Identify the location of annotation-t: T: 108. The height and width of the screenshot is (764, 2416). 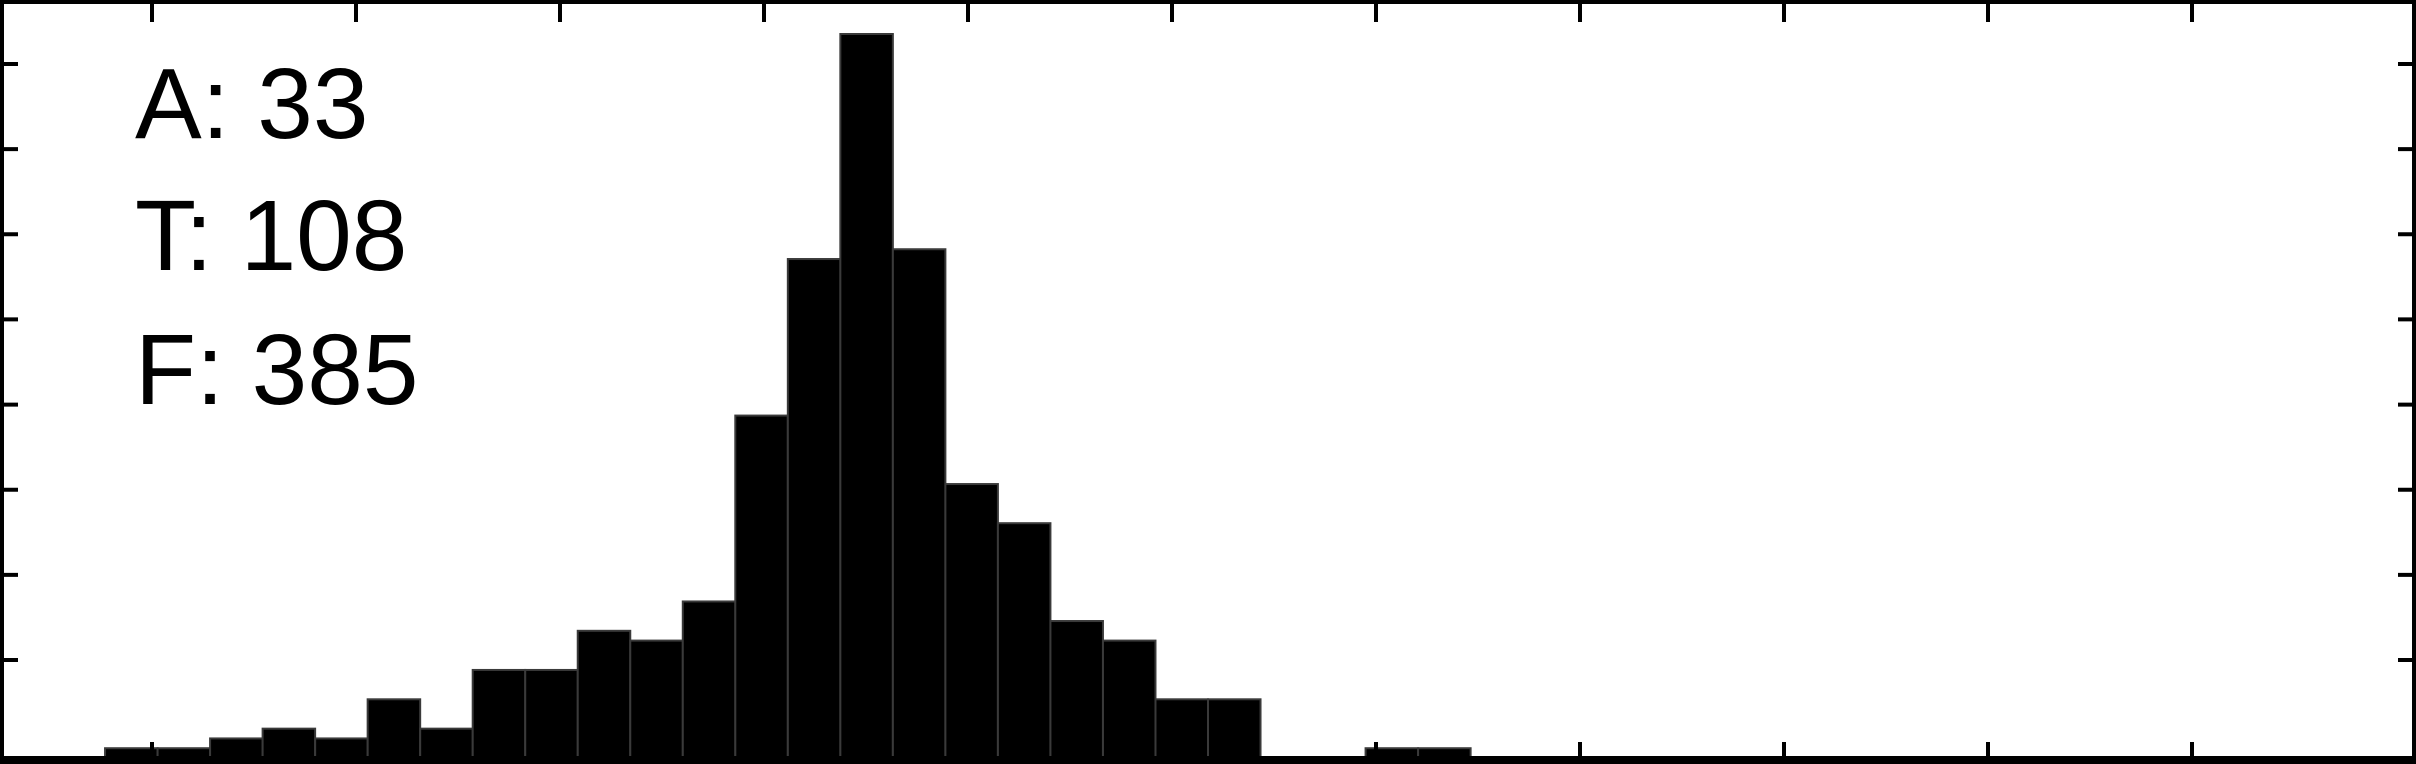
(271, 236).